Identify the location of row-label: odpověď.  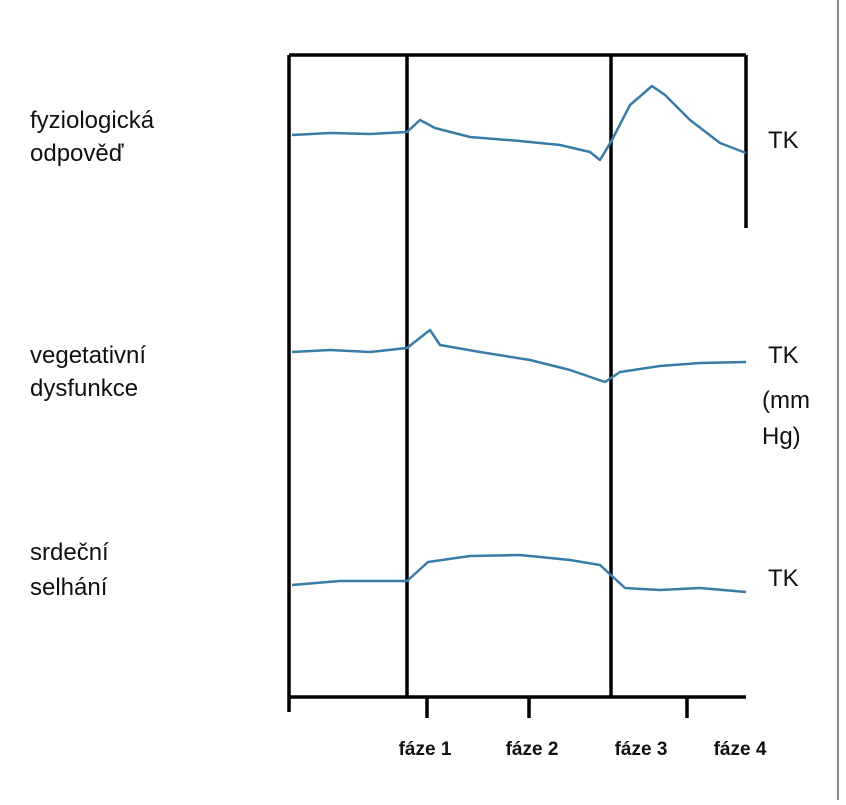
(77, 153).